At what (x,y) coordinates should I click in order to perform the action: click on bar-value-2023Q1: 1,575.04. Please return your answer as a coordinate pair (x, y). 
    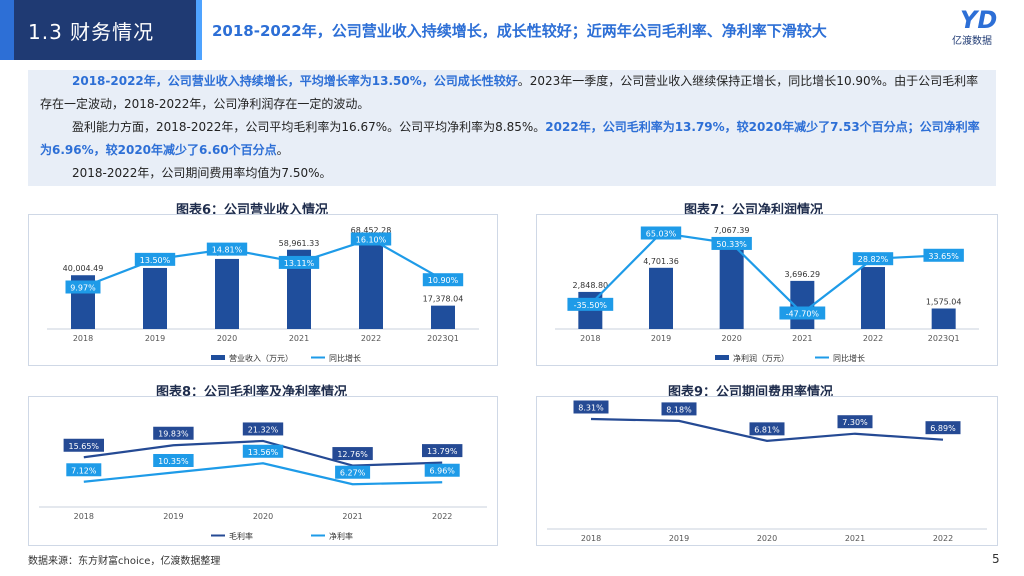
    Looking at the image, I should click on (944, 301).